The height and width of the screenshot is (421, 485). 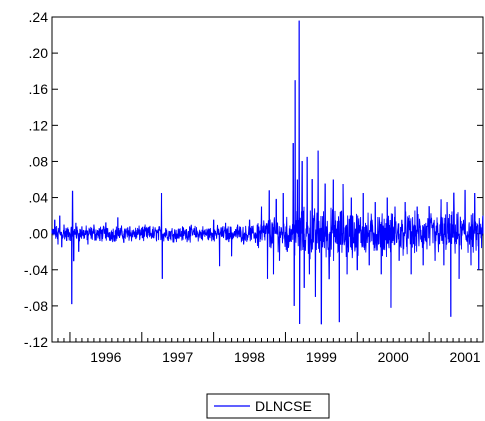 What do you see at coordinates (39, 89) in the screenshot?
I see `y-tick-label: .16` at bounding box center [39, 89].